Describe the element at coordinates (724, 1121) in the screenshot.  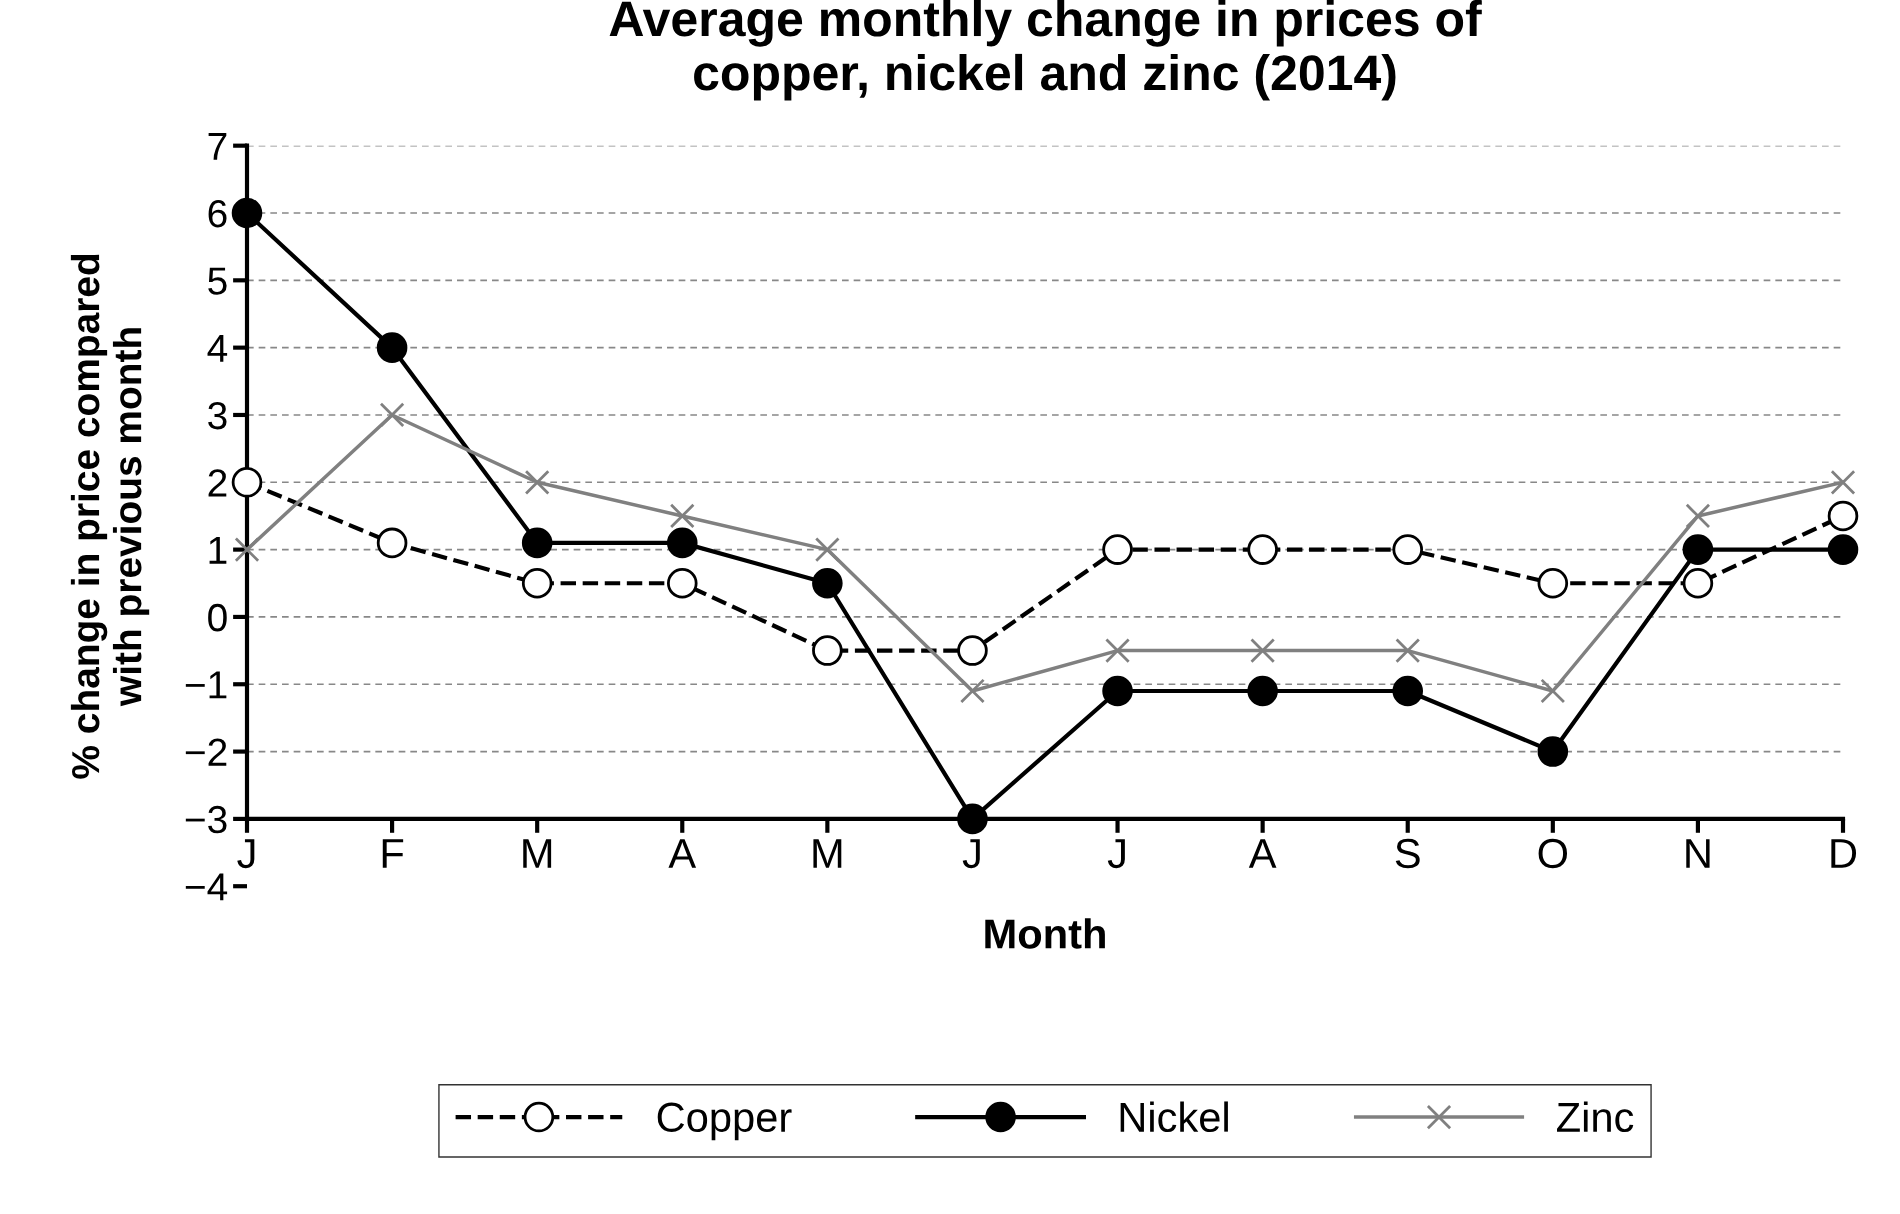
I see `legend-label: Copper` at that location.